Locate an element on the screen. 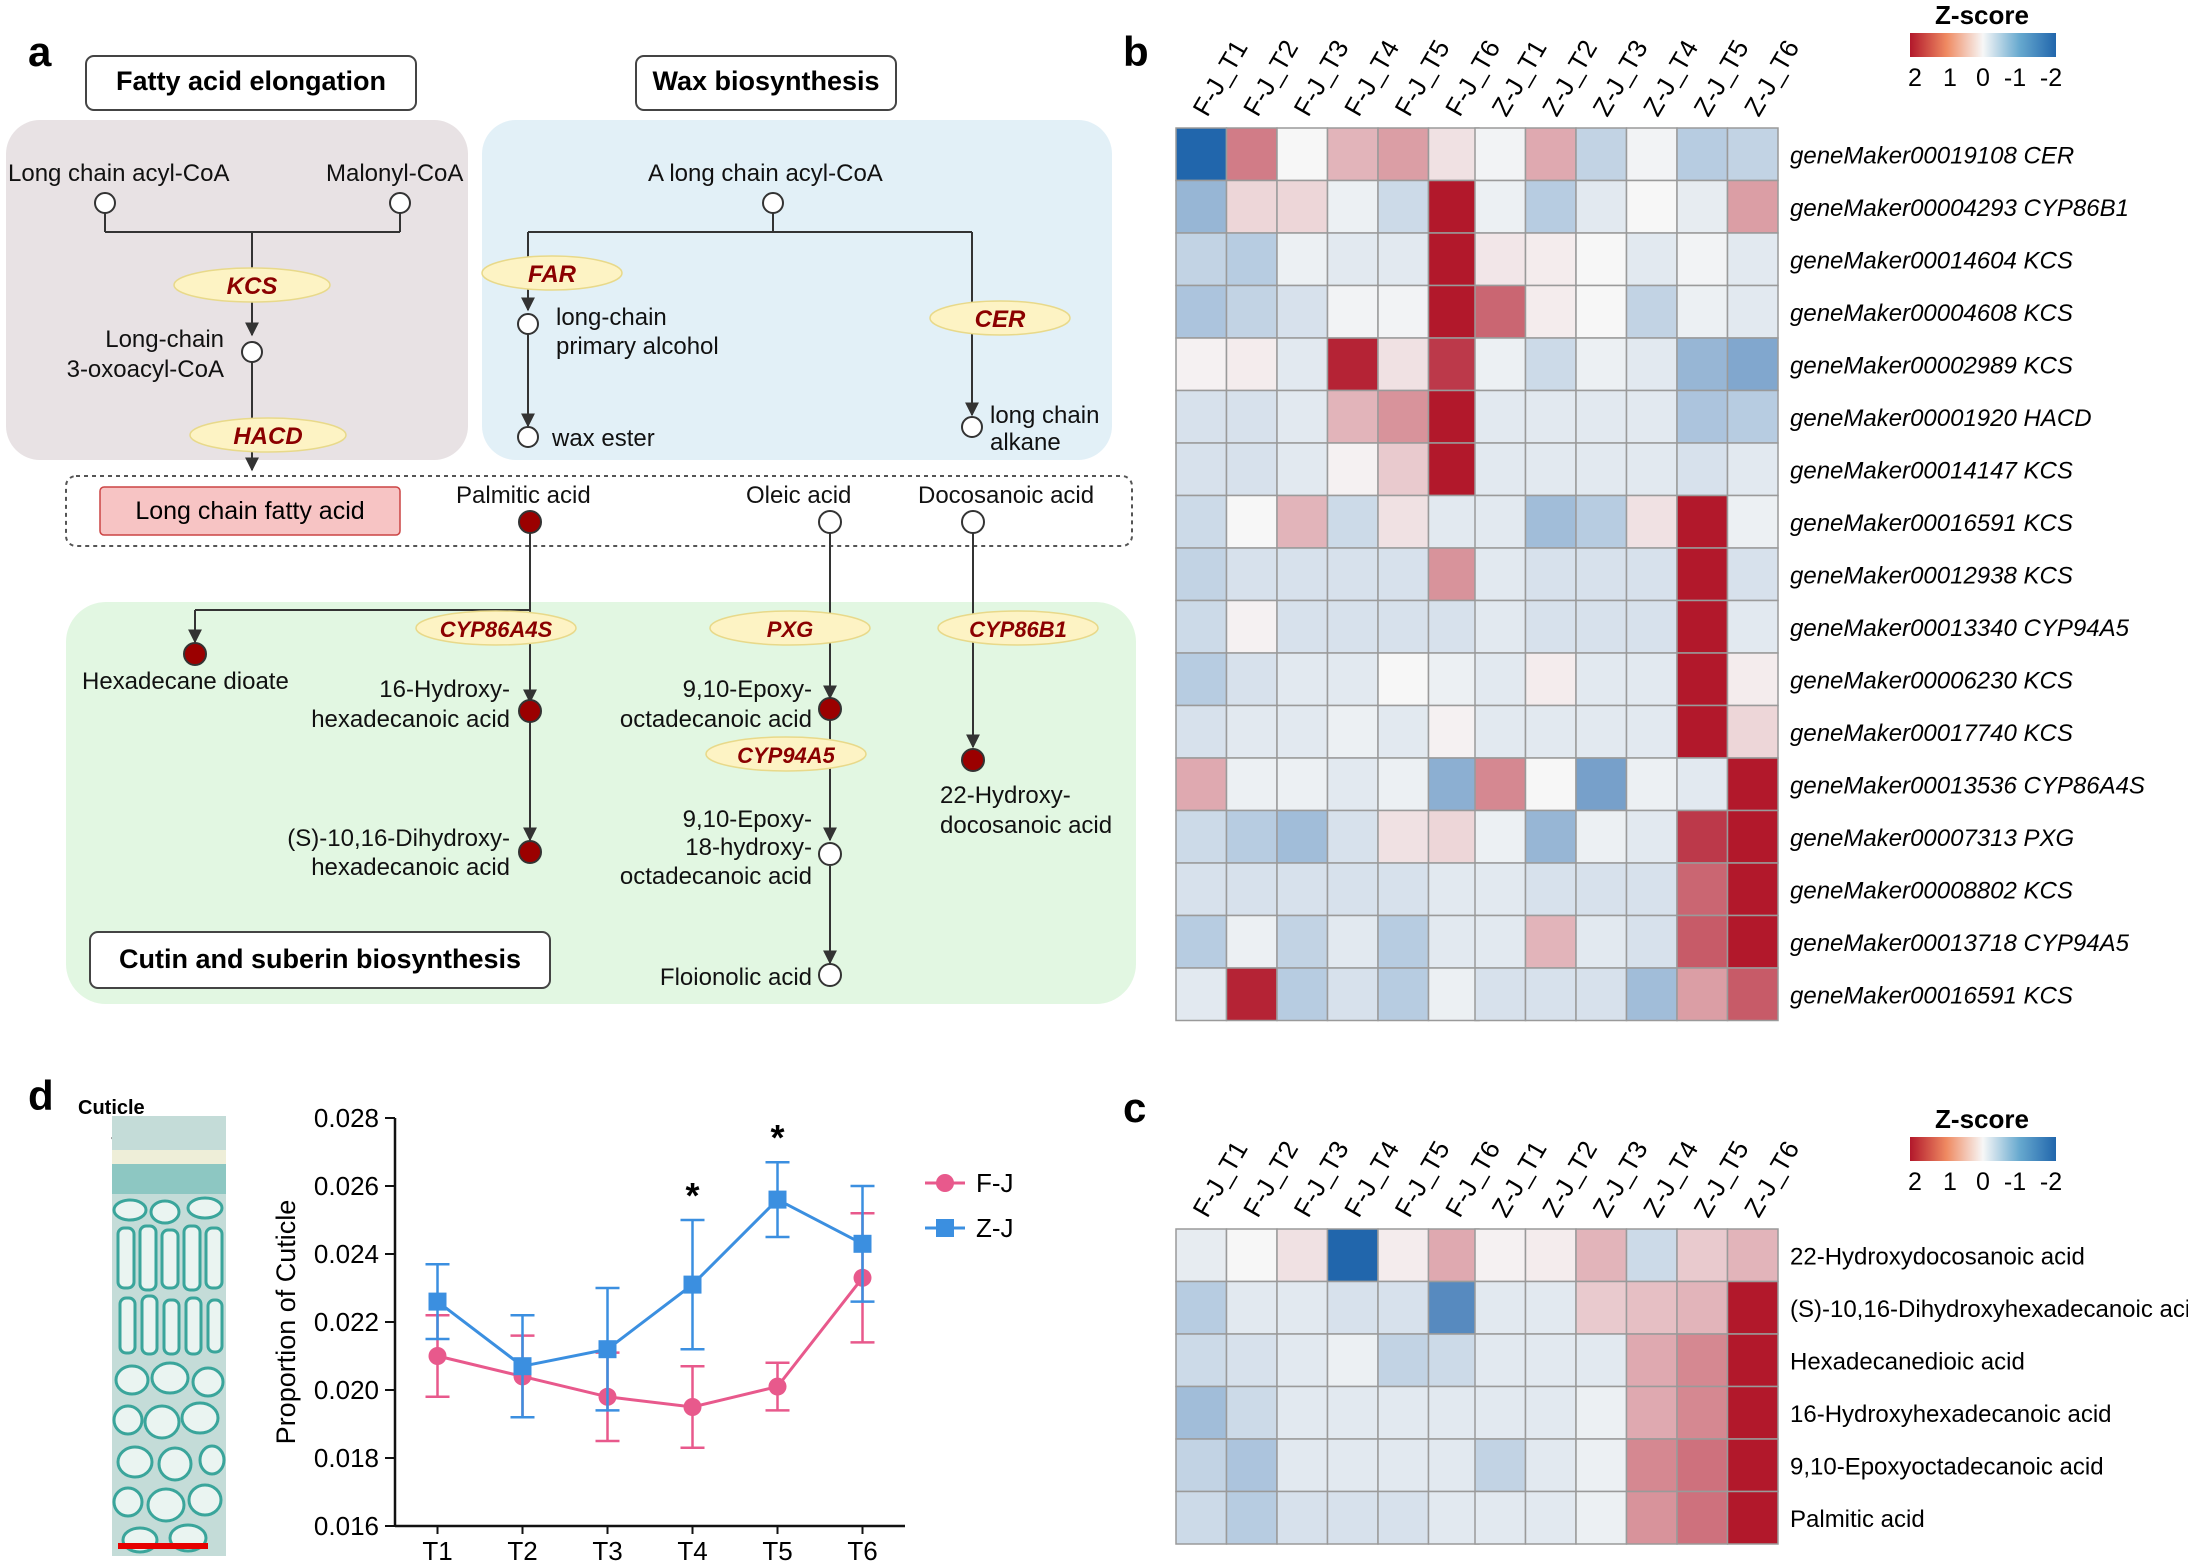 The width and height of the screenshot is (2188, 1561). y-tick-label: 0.016 is located at coordinates (346, 1526).